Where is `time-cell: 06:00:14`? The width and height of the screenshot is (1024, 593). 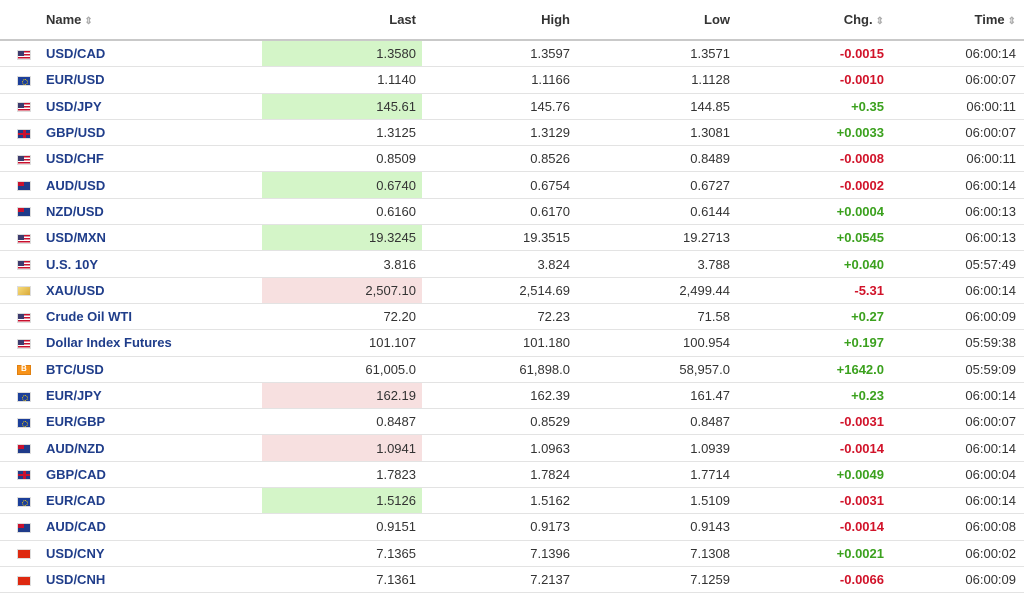 time-cell: 06:00:14 is located at coordinates (957, 448).